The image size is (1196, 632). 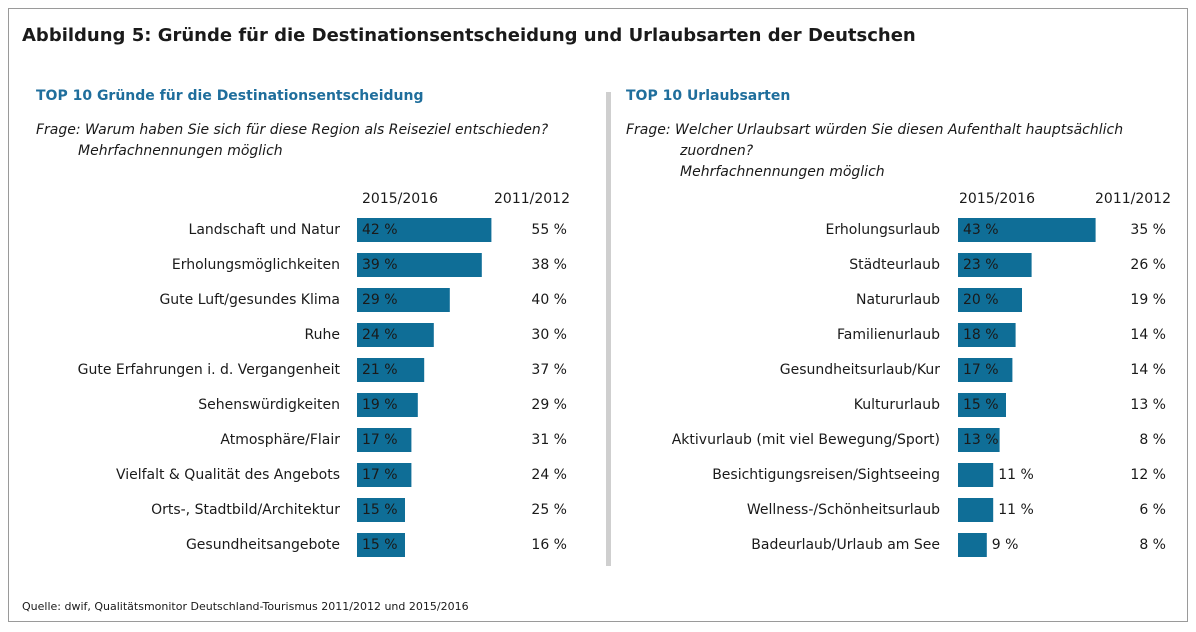 What do you see at coordinates (894, 265) in the screenshot?
I see `category-label: Städteurlaub` at bounding box center [894, 265].